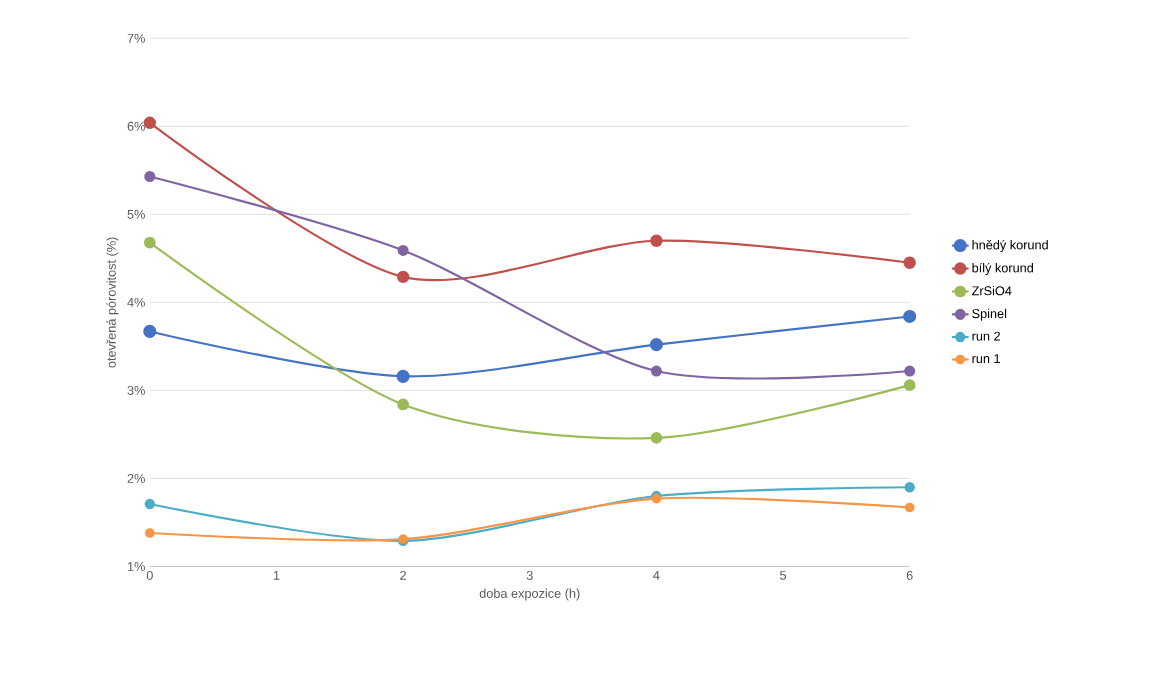  What do you see at coordinates (783, 575) in the screenshot?
I see `x-tick-label: 5` at bounding box center [783, 575].